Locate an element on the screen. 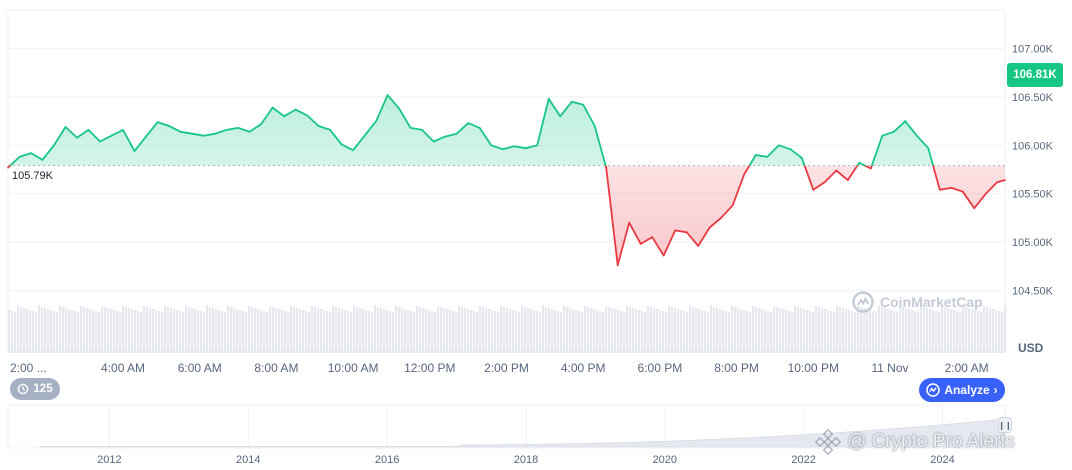 This screenshot has height=470, width=1072. current-price-badge: 106.81K is located at coordinates (1035, 75).